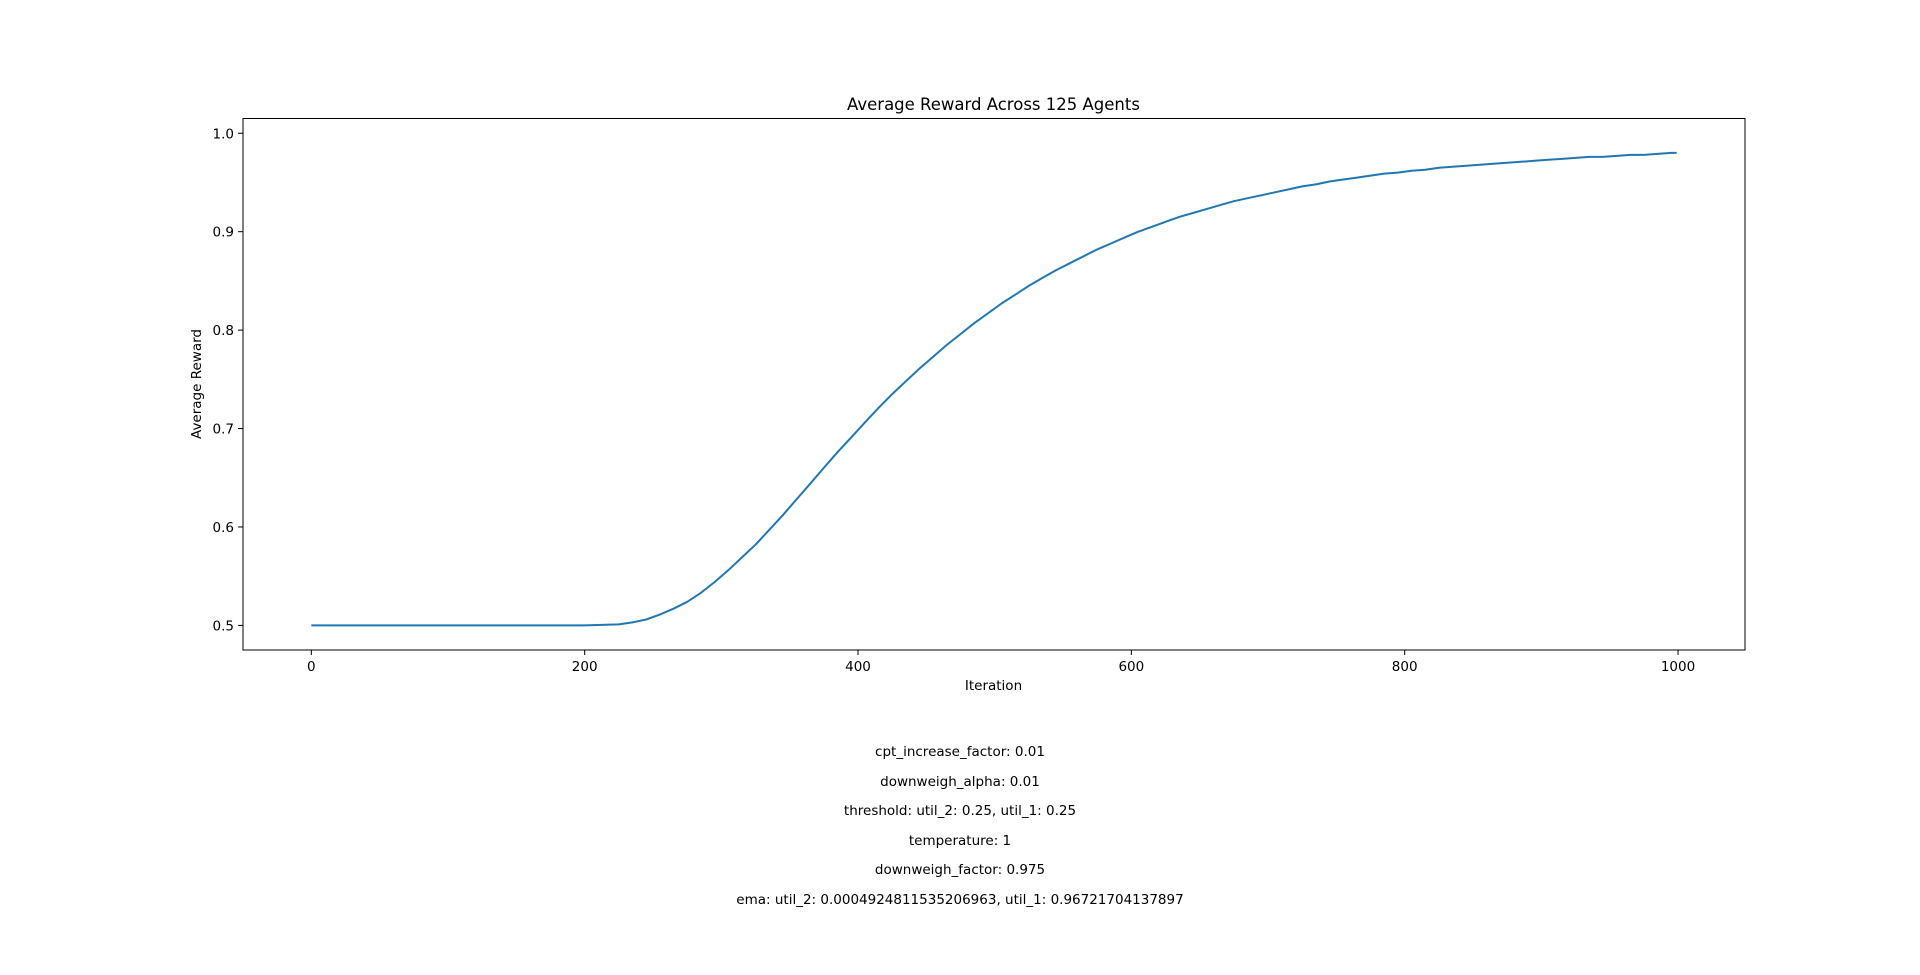 This screenshot has height=975, width=1920. Describe the element at coordinates (1131, 667) in the screenshot. I see `x-tick-label: 600` at that location.